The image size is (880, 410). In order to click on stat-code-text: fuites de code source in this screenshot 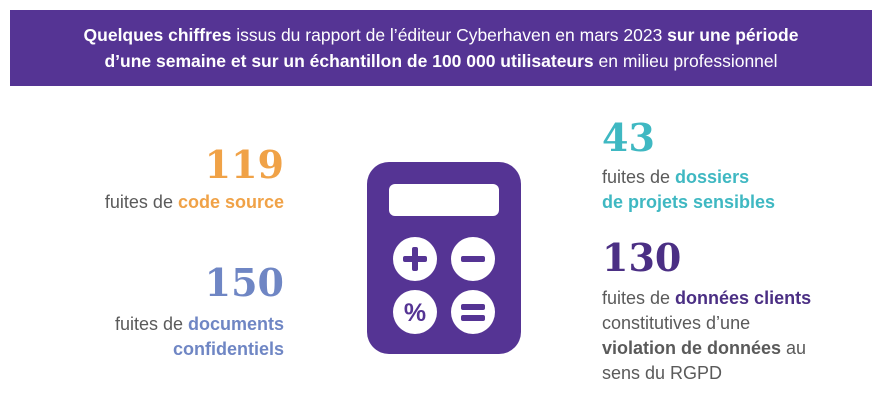, I will do `click(194, 202)`.